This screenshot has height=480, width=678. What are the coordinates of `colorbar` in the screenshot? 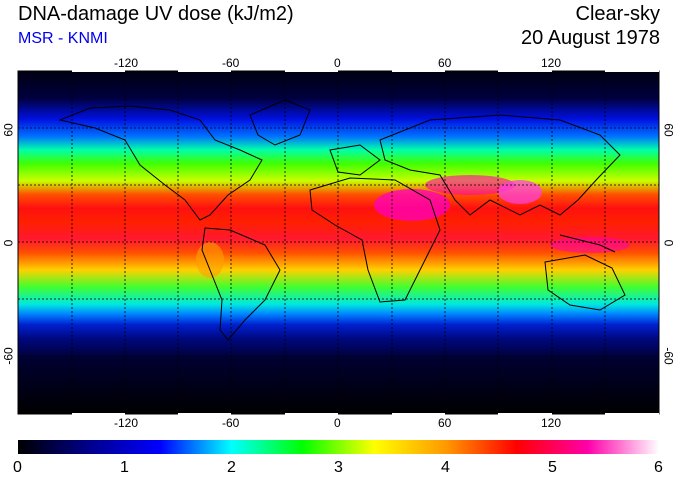 It's located at (338, 447).